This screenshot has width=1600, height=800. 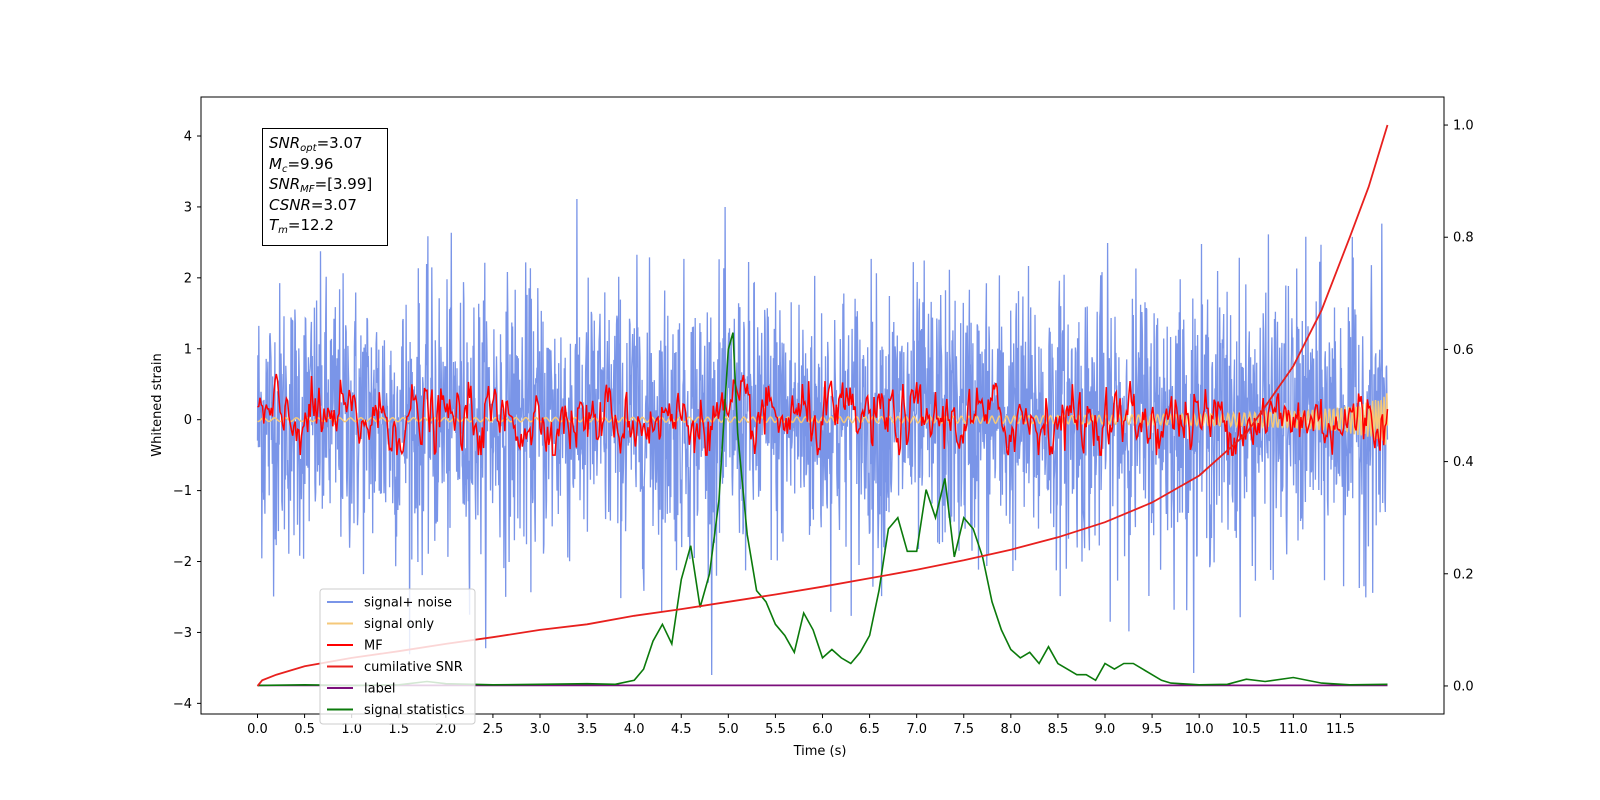 What do you see at coordinates (373, 646) in the screenshot?
I see `legend-label: MF` at bounding box center [373, 646].